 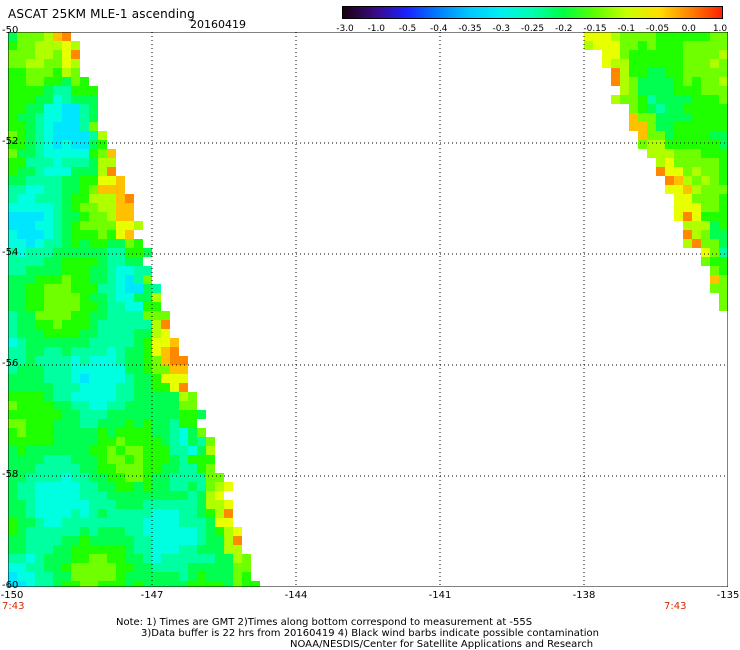 What do you see at coordinates (657, 29) in the screenshot?
I see `color-scale-label: -0.05` at bounding box center [657, 29].